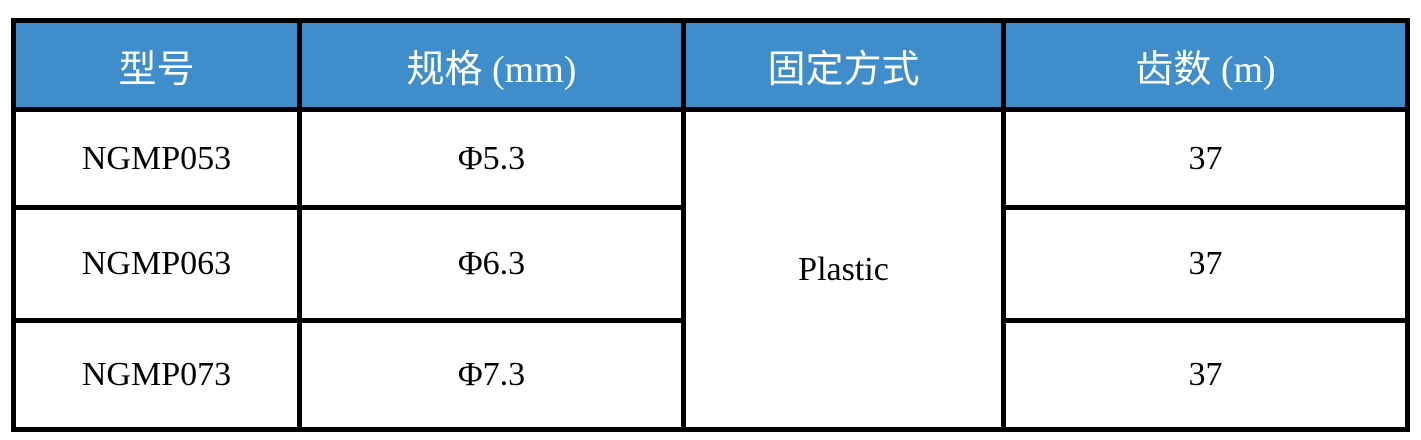  I want to click on header-model: 型号, so click(156, 65).